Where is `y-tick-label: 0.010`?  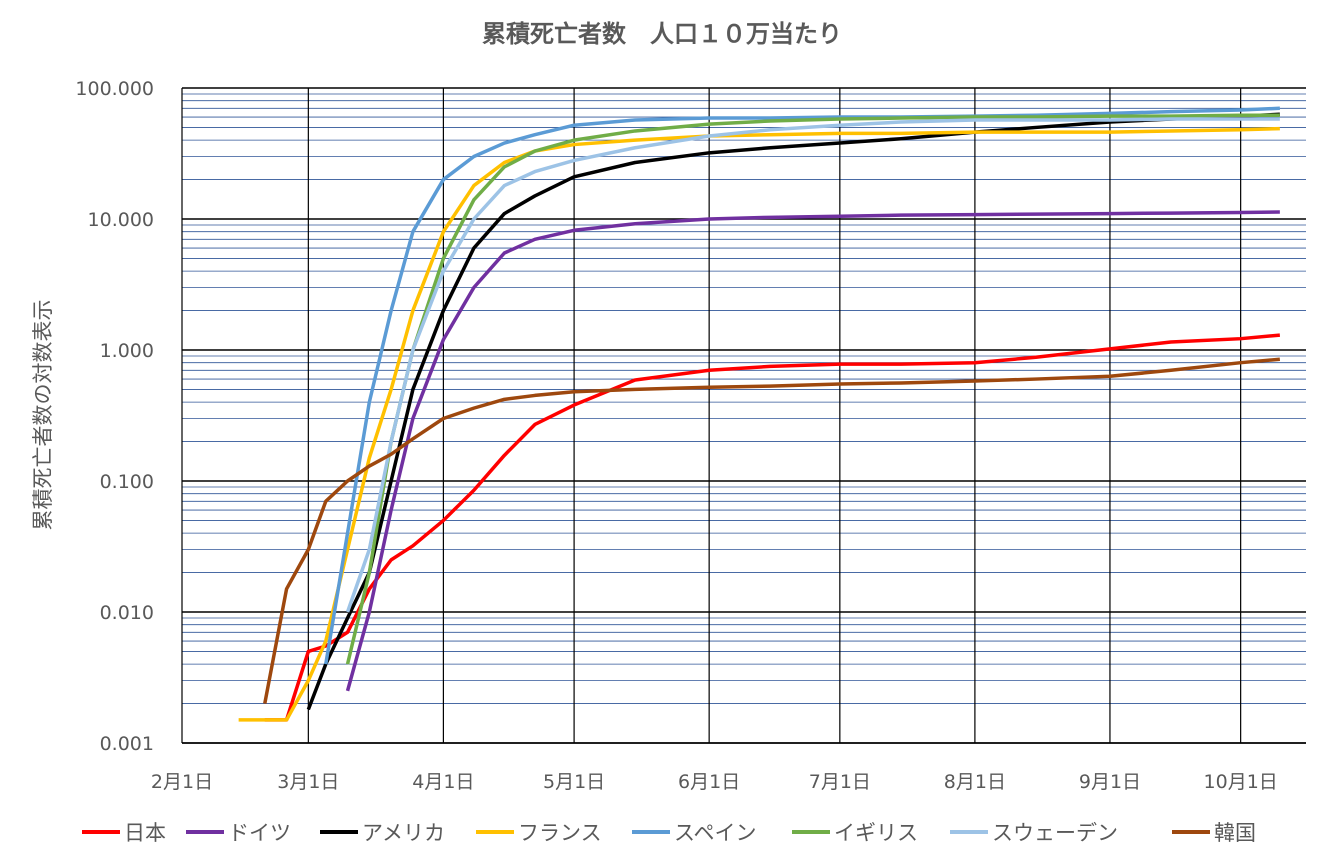
y-tick-label: 0.010 is located at coordinates (127, 613).